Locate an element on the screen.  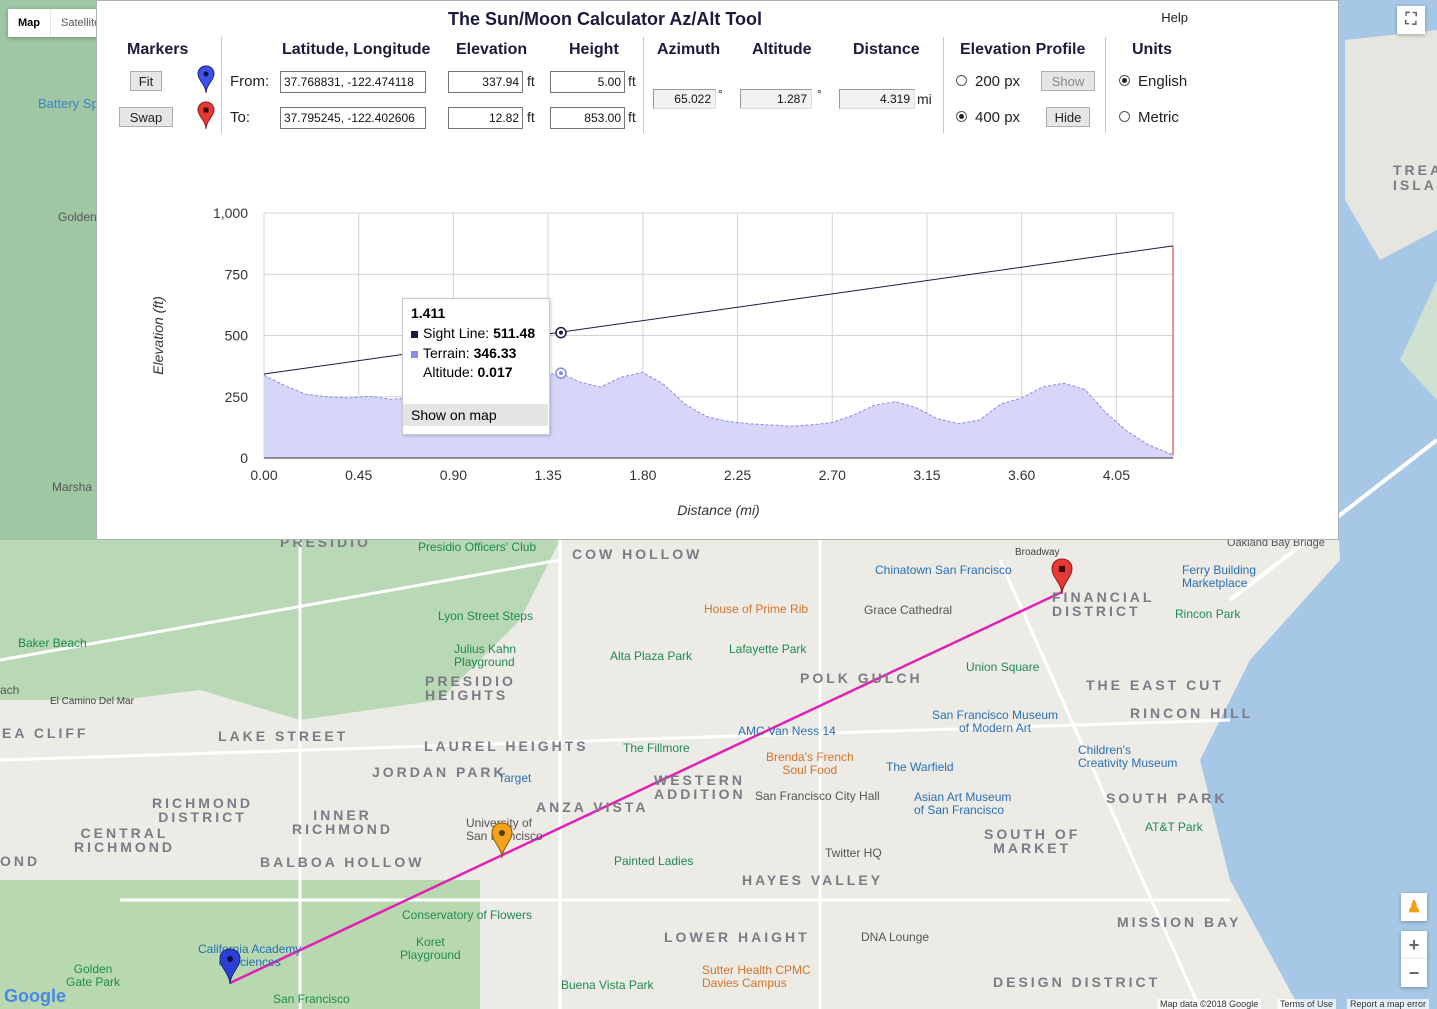
map-label: Rincon Park is located at coordinates (1208, 614).